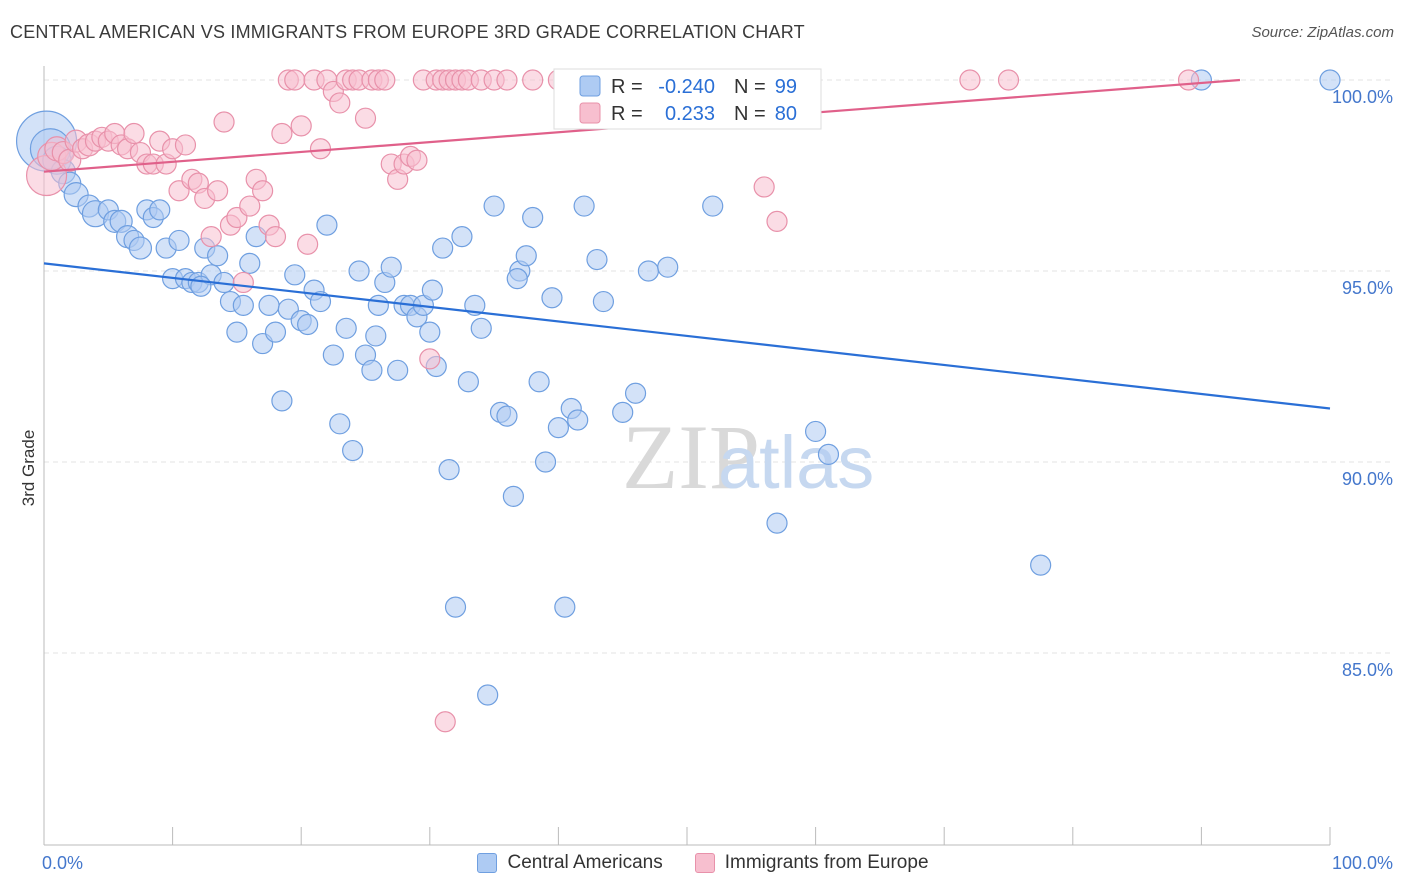 This screenshot has width=1406, height=892. I want to click on legend-item-immigrants-from-europe: Immigrants from Europe, so click(811, 863).